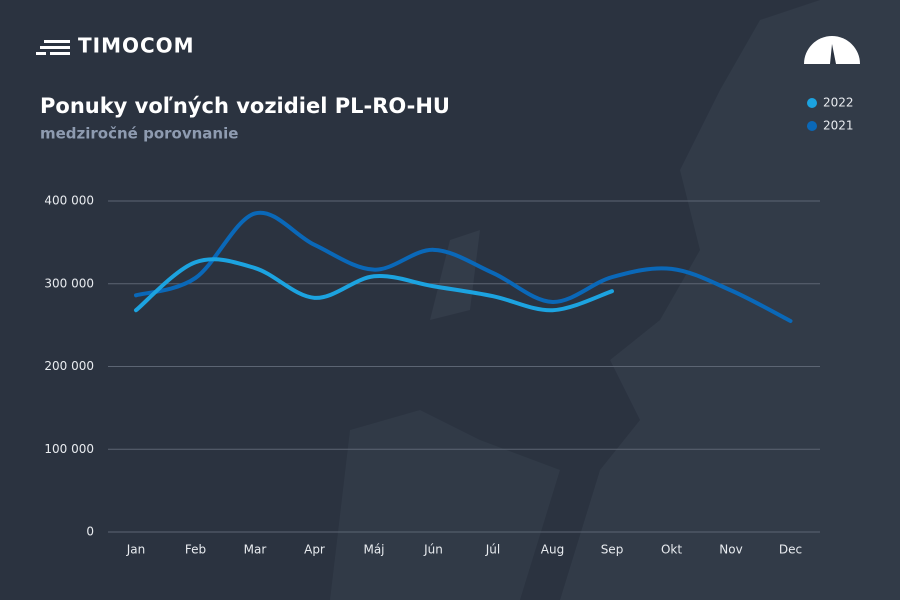 This screenshot has width=900, height=600. Describe the element at coordinates (90, 532) in the screenshot. I see `y-tick-label: 0` at that location.